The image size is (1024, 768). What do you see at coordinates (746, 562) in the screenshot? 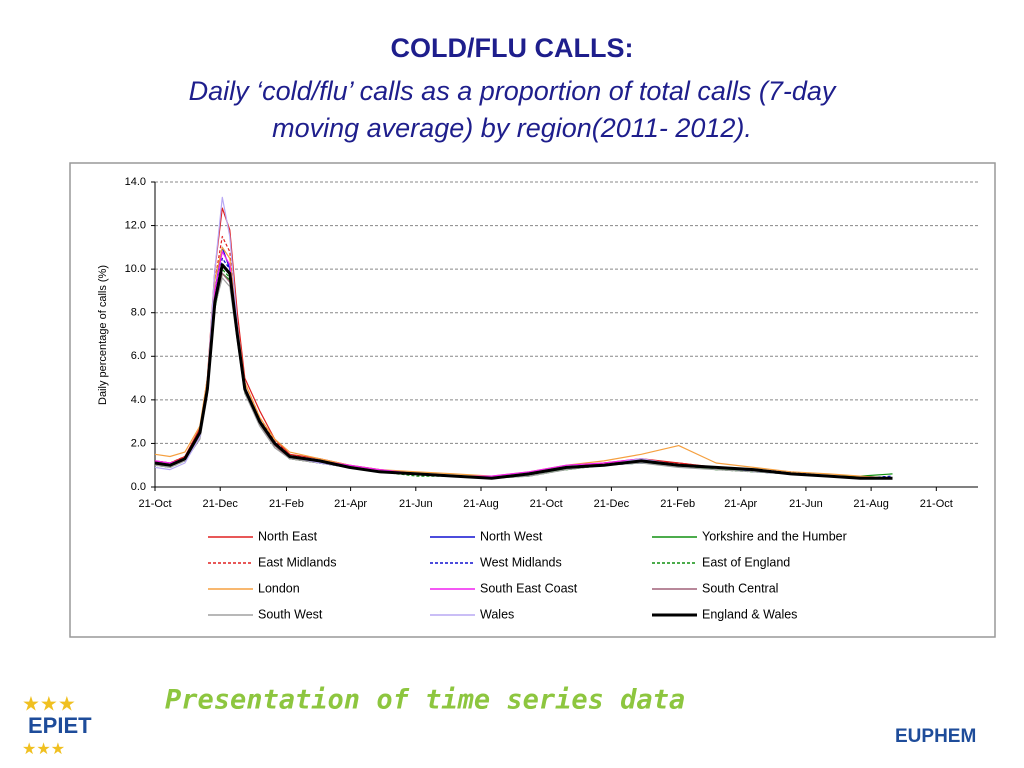
I see `legend-label: East of England` at bounding box center [746, 562].